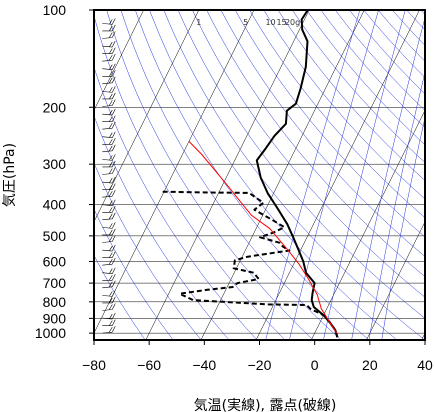 The height and width of the screenshot is (412, 435). Describe the element at coordinates (94, 365) in the screenshot. I see `x-tick-label: −80` at that location.